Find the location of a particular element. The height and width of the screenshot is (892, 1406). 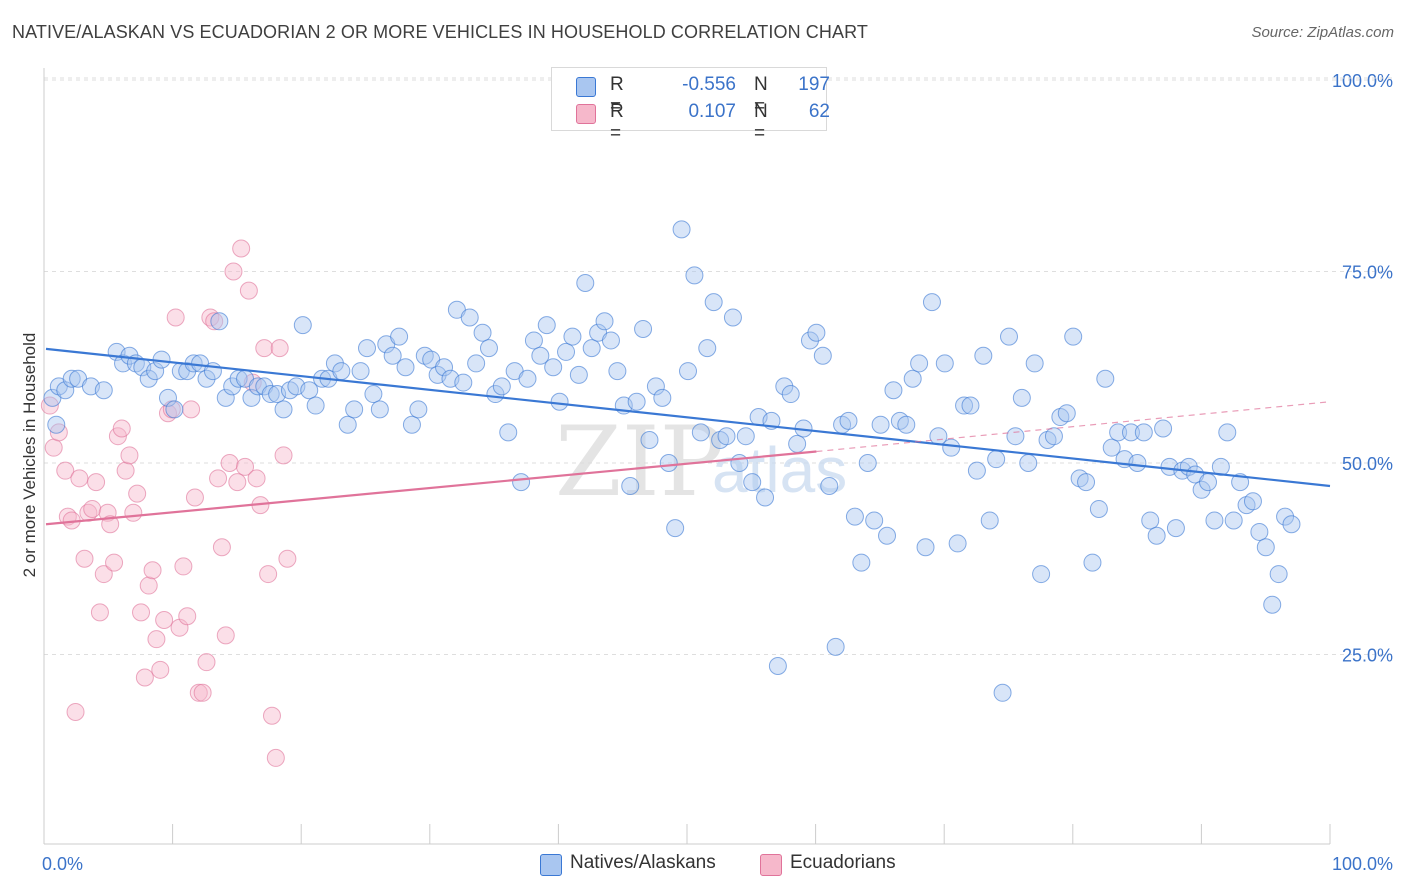

ecuadorians-legend-label: Ecuadorians is located at coordinates (843, 862).